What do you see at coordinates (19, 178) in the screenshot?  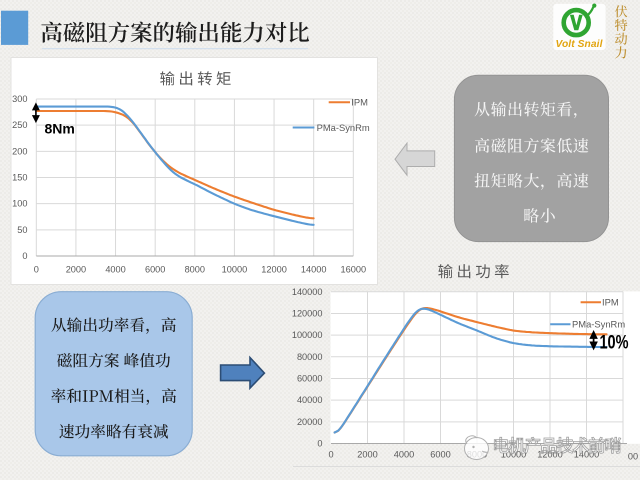 I see `svg-text: 150` at bounding box center [19, 178].